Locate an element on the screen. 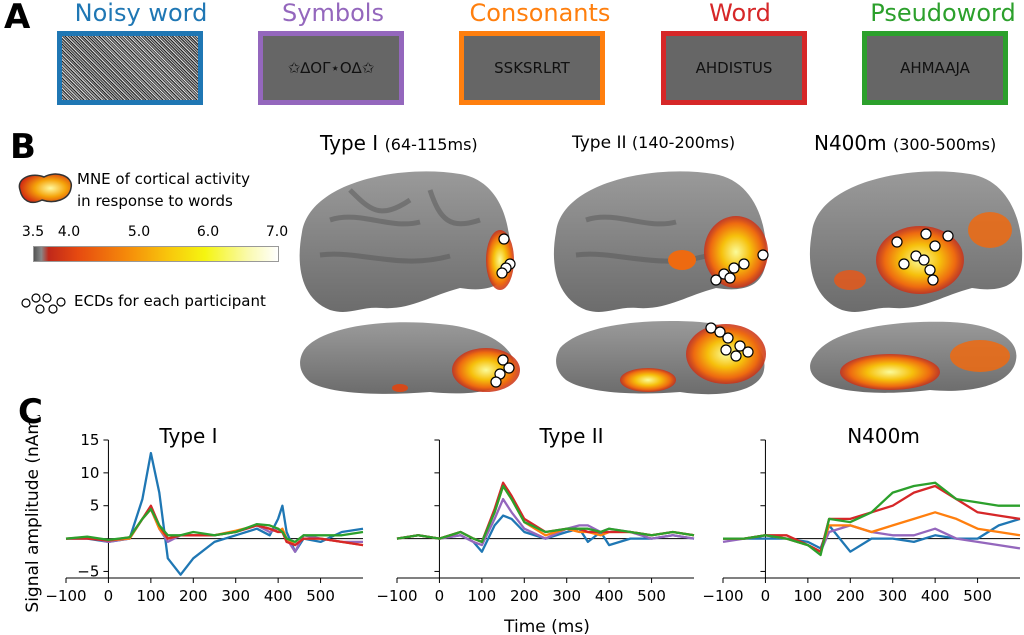 This screenshot has width=1024, height=635. brain-title-window: (300-500ms) is located at coordinates (944, 144).